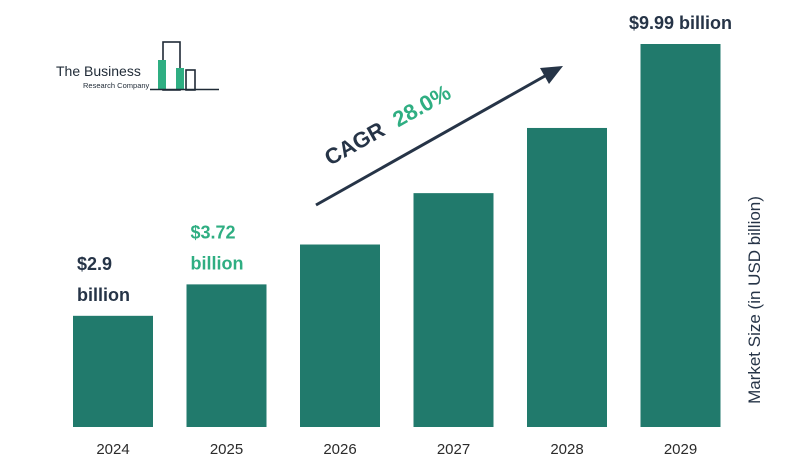  Describe the element at coordinates (103, 295) in the screenshot. I see `data-label-2024-line-2: billion` at that location.